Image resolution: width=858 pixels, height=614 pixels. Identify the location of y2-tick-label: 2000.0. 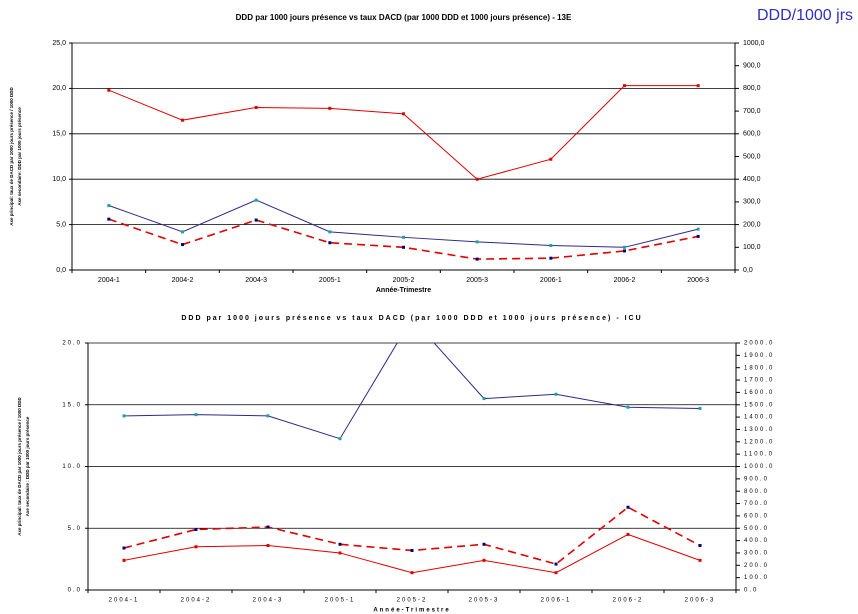
(759, 344).